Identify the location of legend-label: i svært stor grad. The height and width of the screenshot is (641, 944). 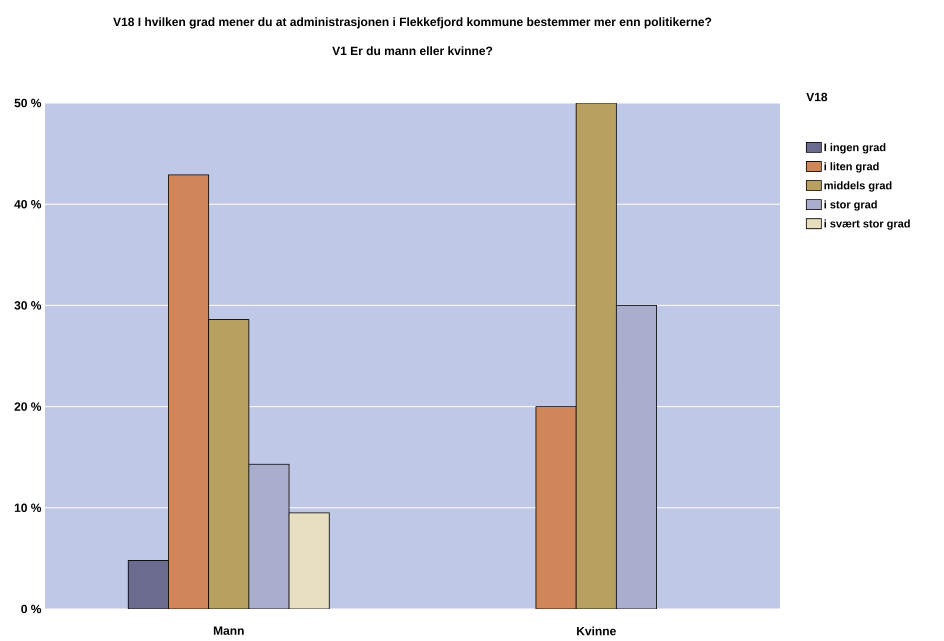
(867, 224).